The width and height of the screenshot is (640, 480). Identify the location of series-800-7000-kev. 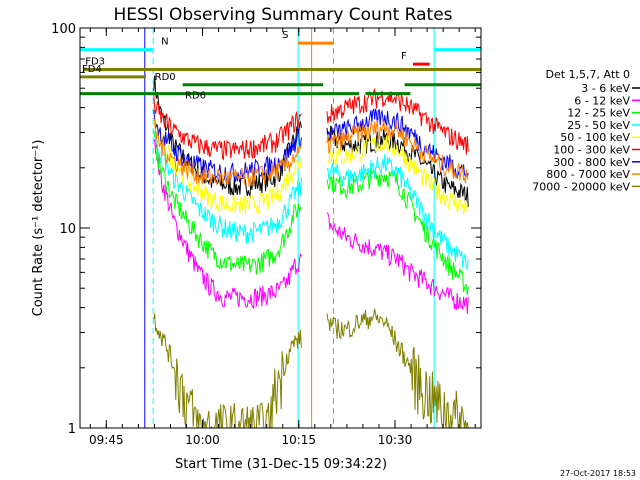
(311, 152).